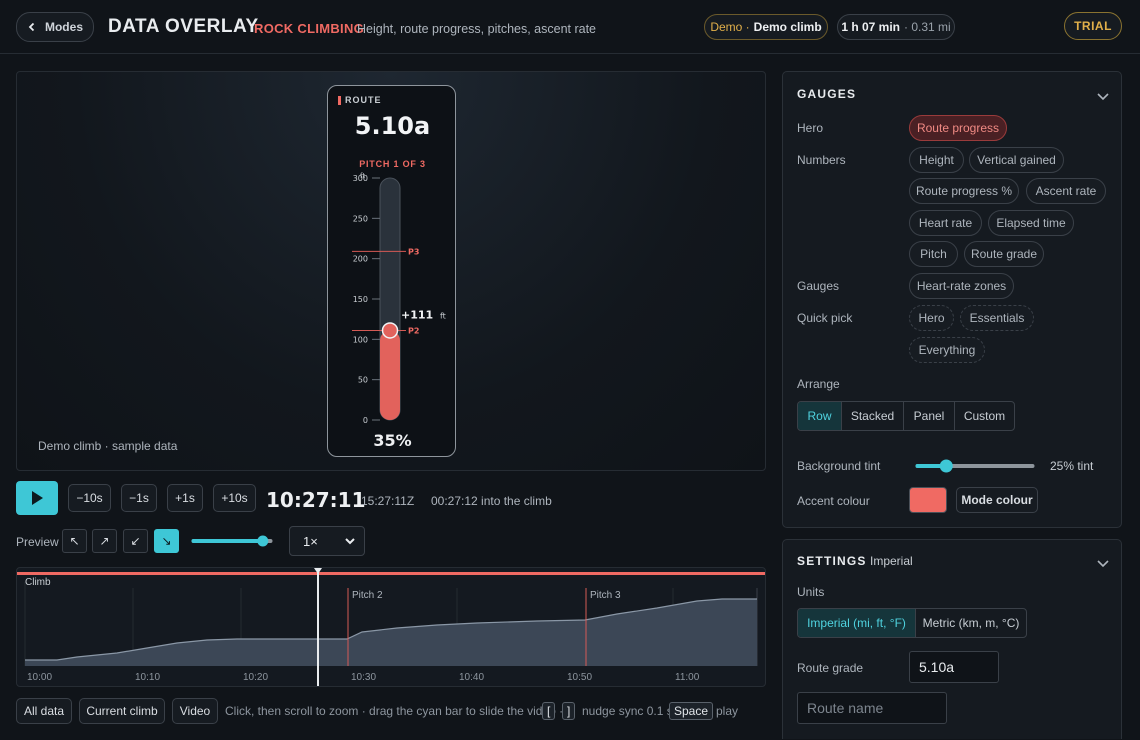  Describe the element at coordinates (183, 26) in the screenshot. I see `page-title: DATA OVERLAY` at that location.